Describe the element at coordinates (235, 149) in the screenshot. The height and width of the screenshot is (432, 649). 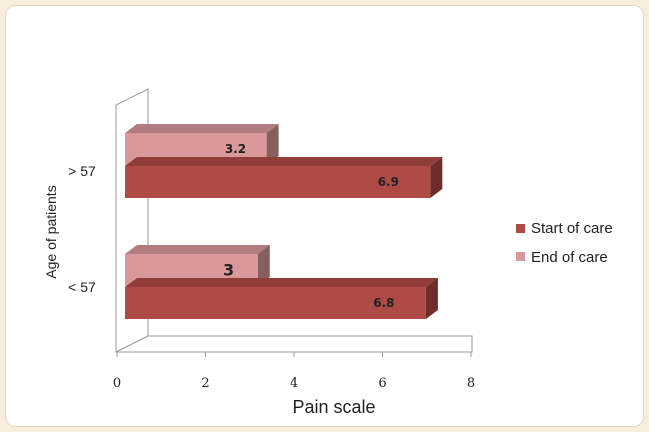
I see `bar-over57-end-label: 3.2` at that location.